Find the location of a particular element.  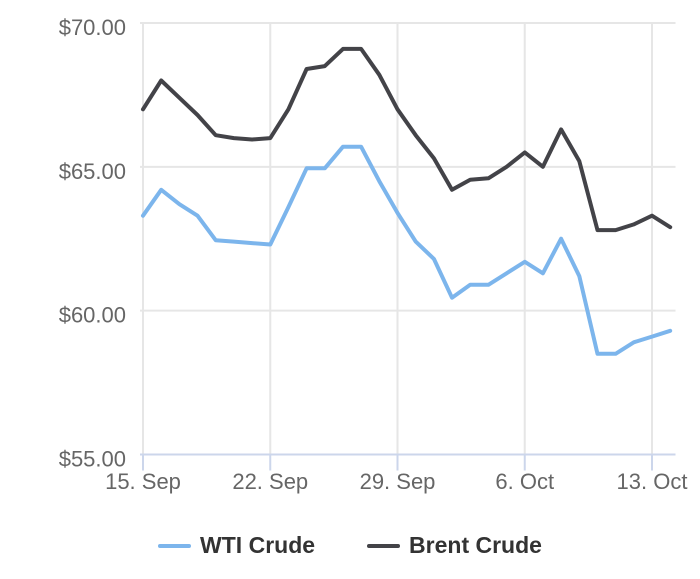

y-axis-label: $70.00 is located at coordinates (92, 27).